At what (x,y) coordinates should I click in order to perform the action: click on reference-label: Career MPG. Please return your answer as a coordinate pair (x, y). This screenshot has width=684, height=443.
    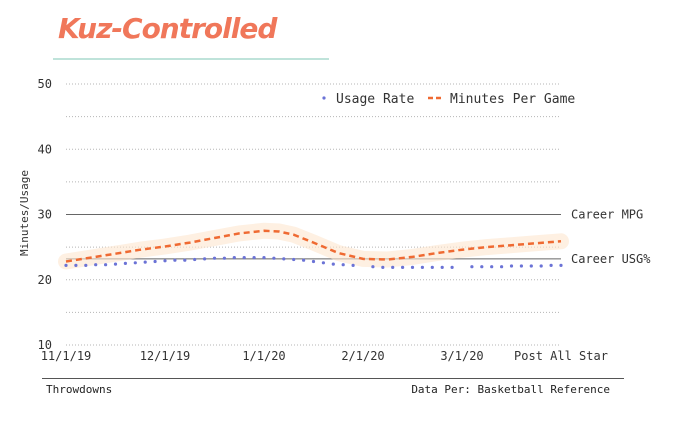
    Looking at the image, I should click on (607, 215).